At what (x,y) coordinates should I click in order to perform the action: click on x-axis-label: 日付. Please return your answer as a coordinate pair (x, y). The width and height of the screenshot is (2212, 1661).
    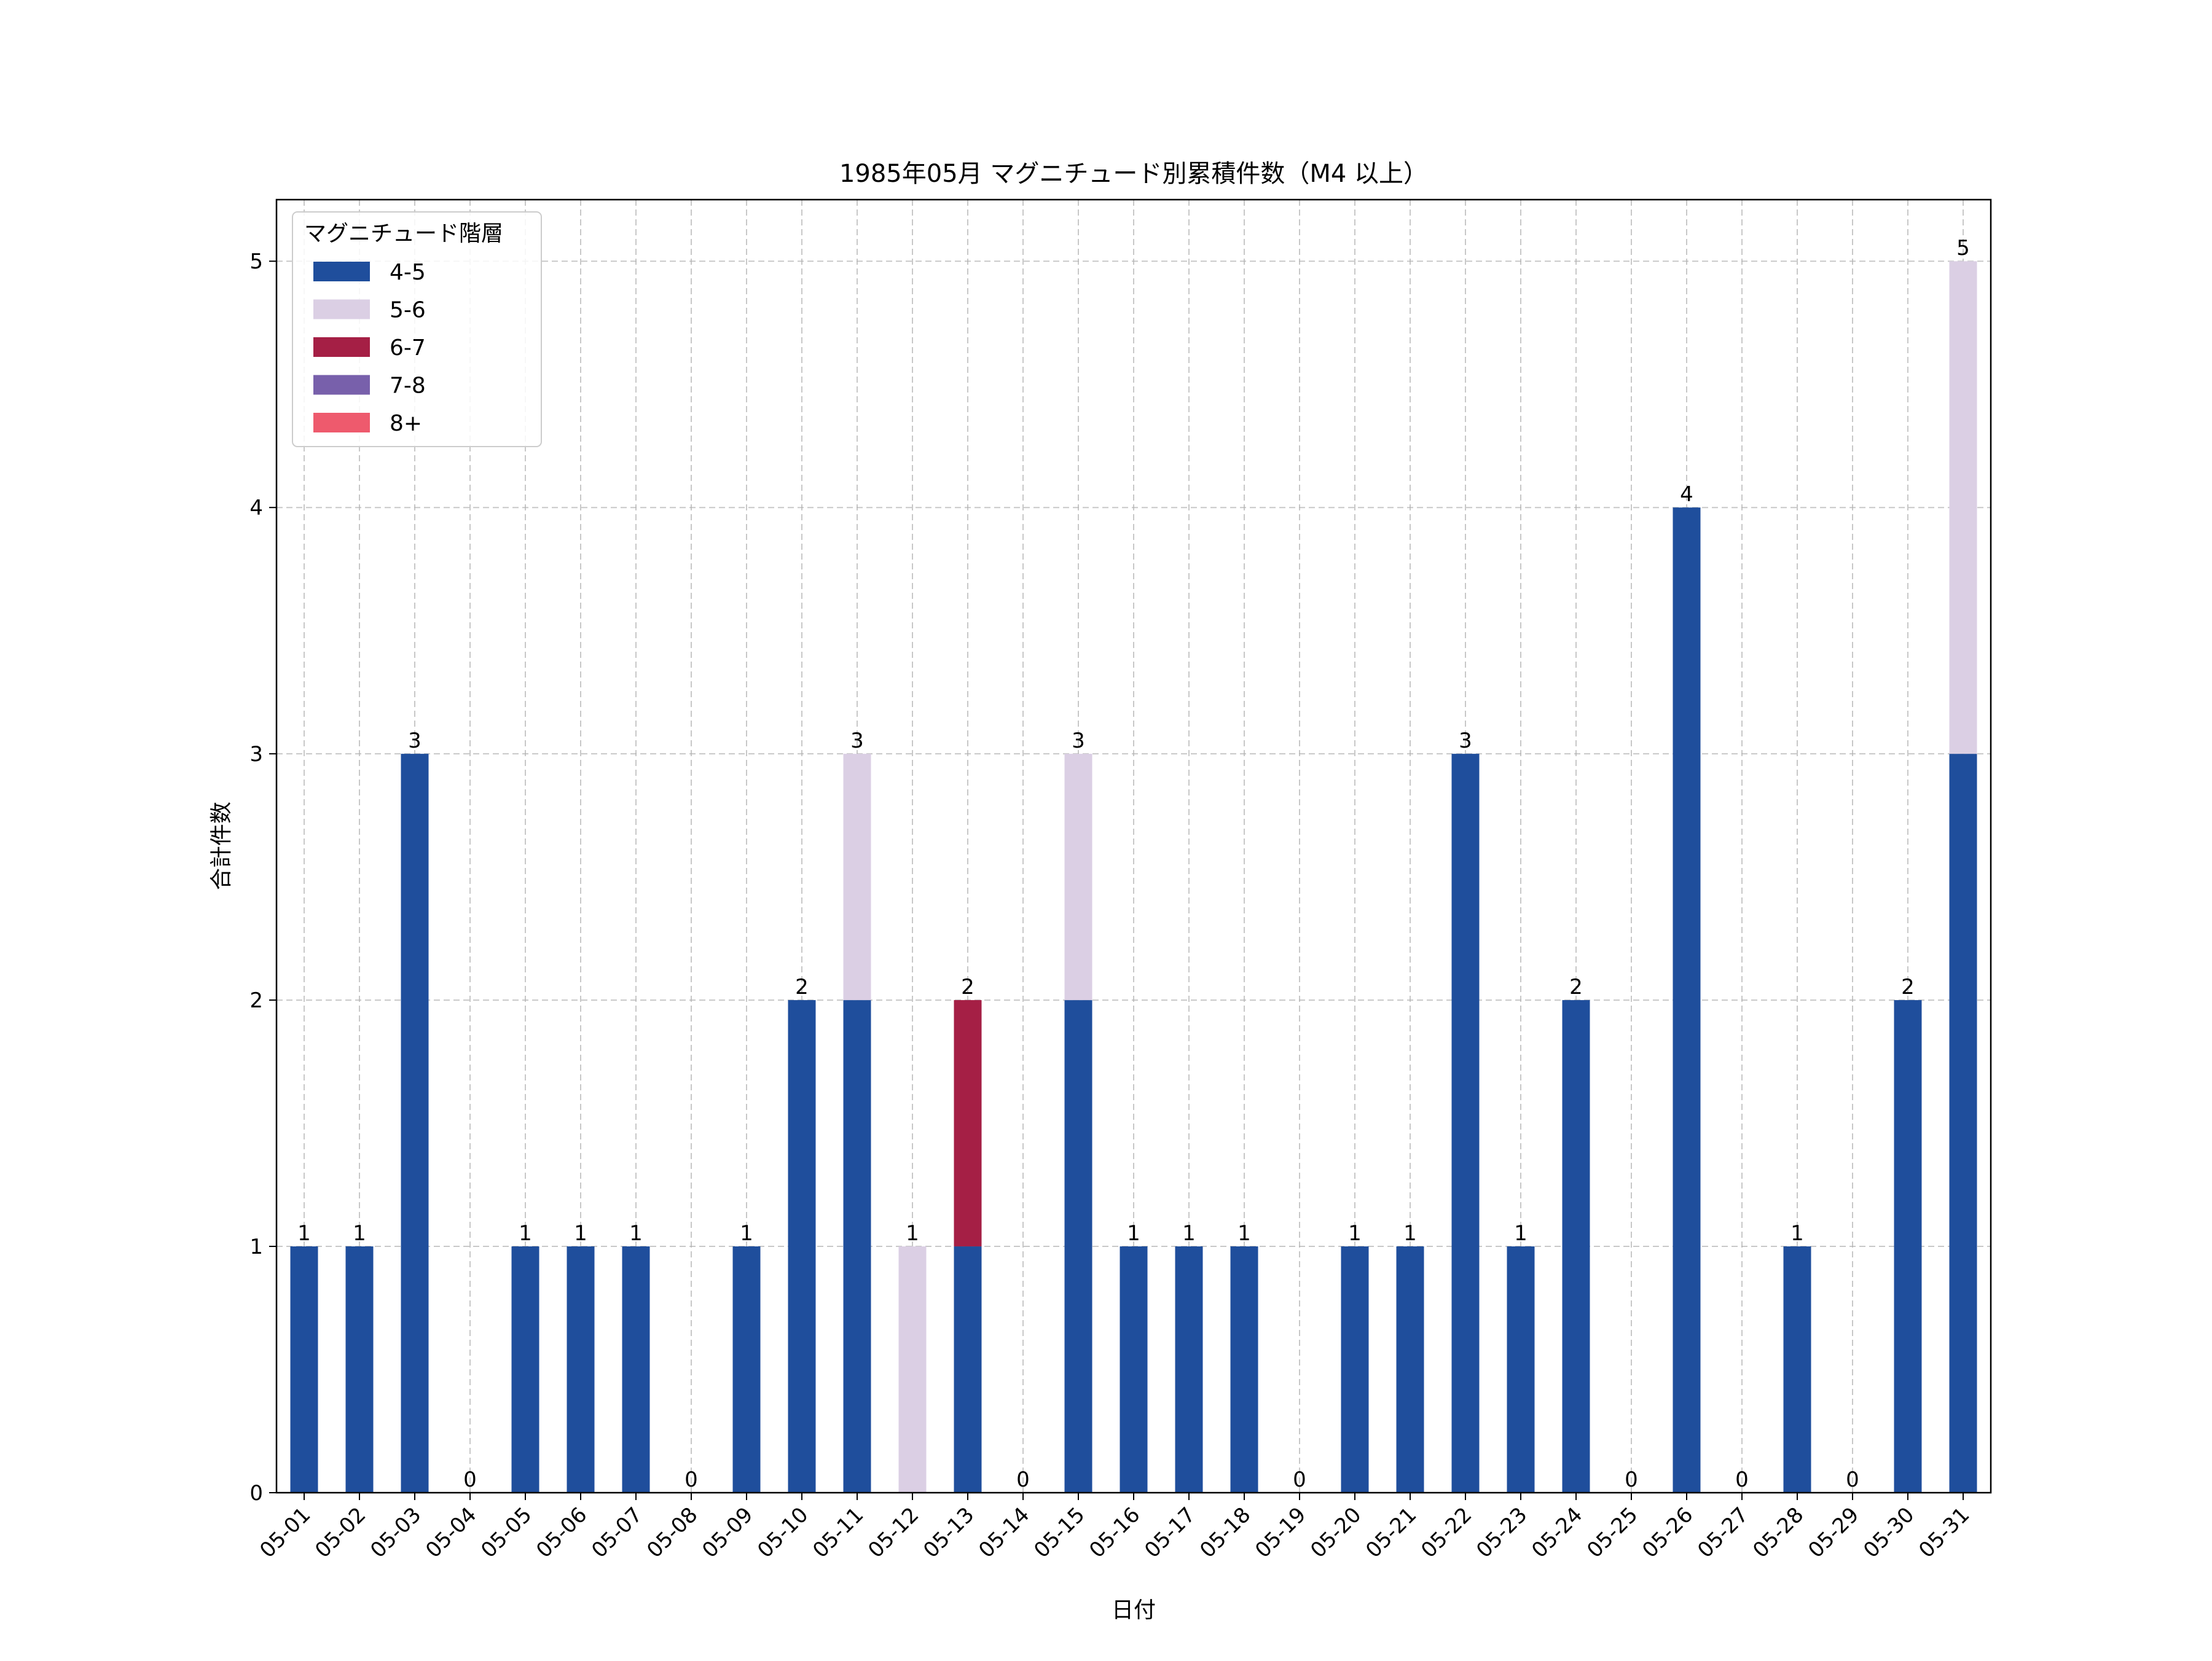
    Looking at the image, I should click on (1134, 1610).